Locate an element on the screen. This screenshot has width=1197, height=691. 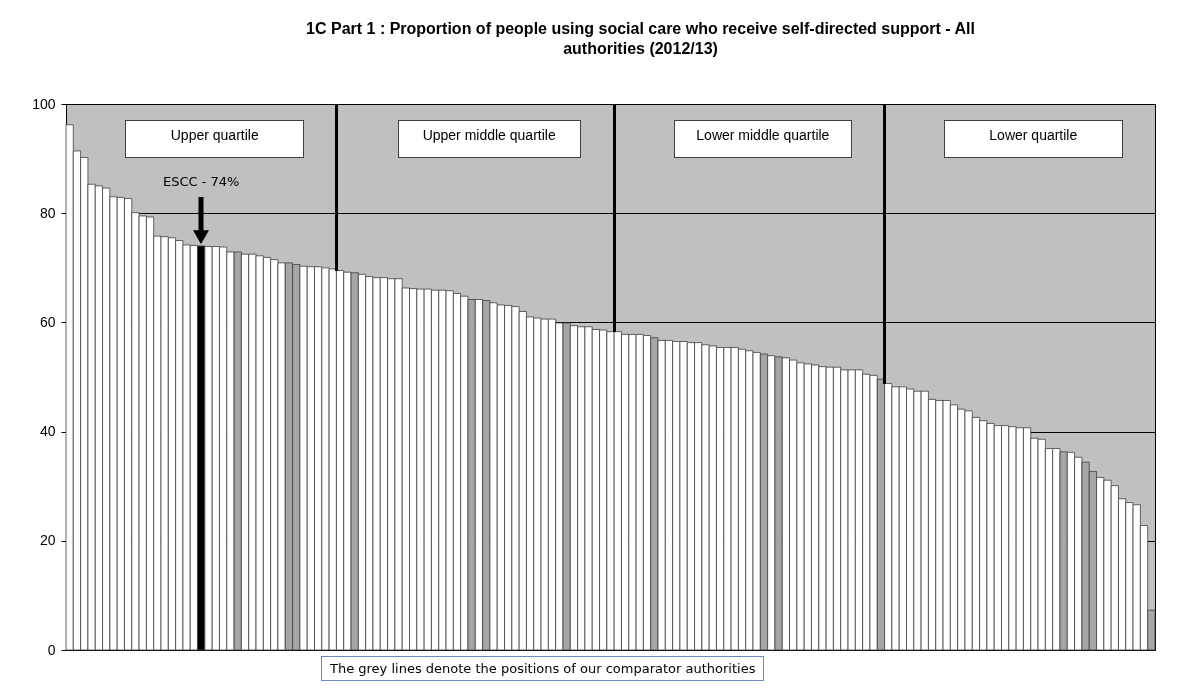
y-tick-label: 0 is located at coordinates (51, 649).